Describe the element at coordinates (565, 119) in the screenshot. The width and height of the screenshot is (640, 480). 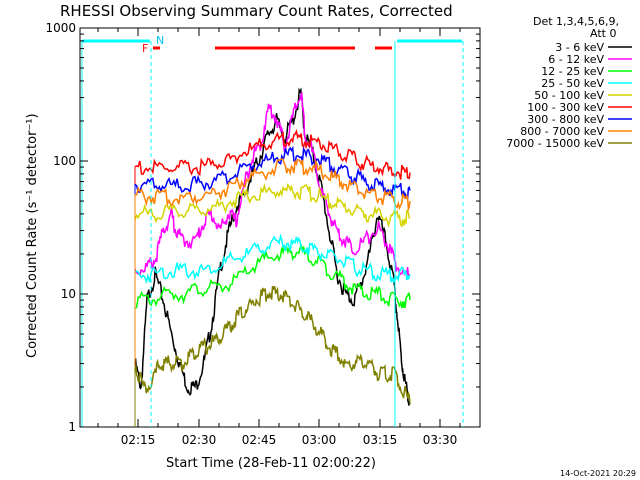
I see `legend-label: 300 - 800 keV` at that location.